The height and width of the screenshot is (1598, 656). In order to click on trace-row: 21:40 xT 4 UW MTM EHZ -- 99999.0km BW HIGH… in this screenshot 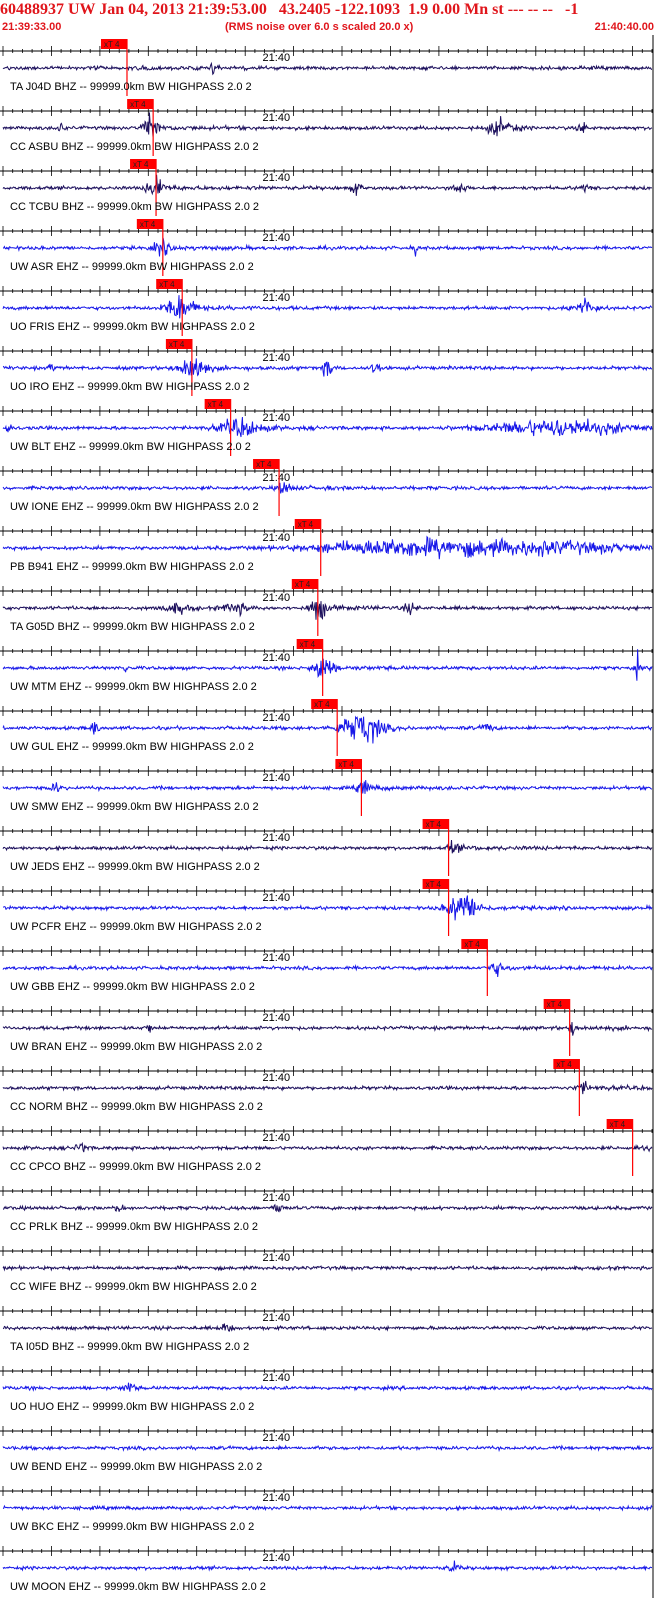, I will do `click(326, 667)`.